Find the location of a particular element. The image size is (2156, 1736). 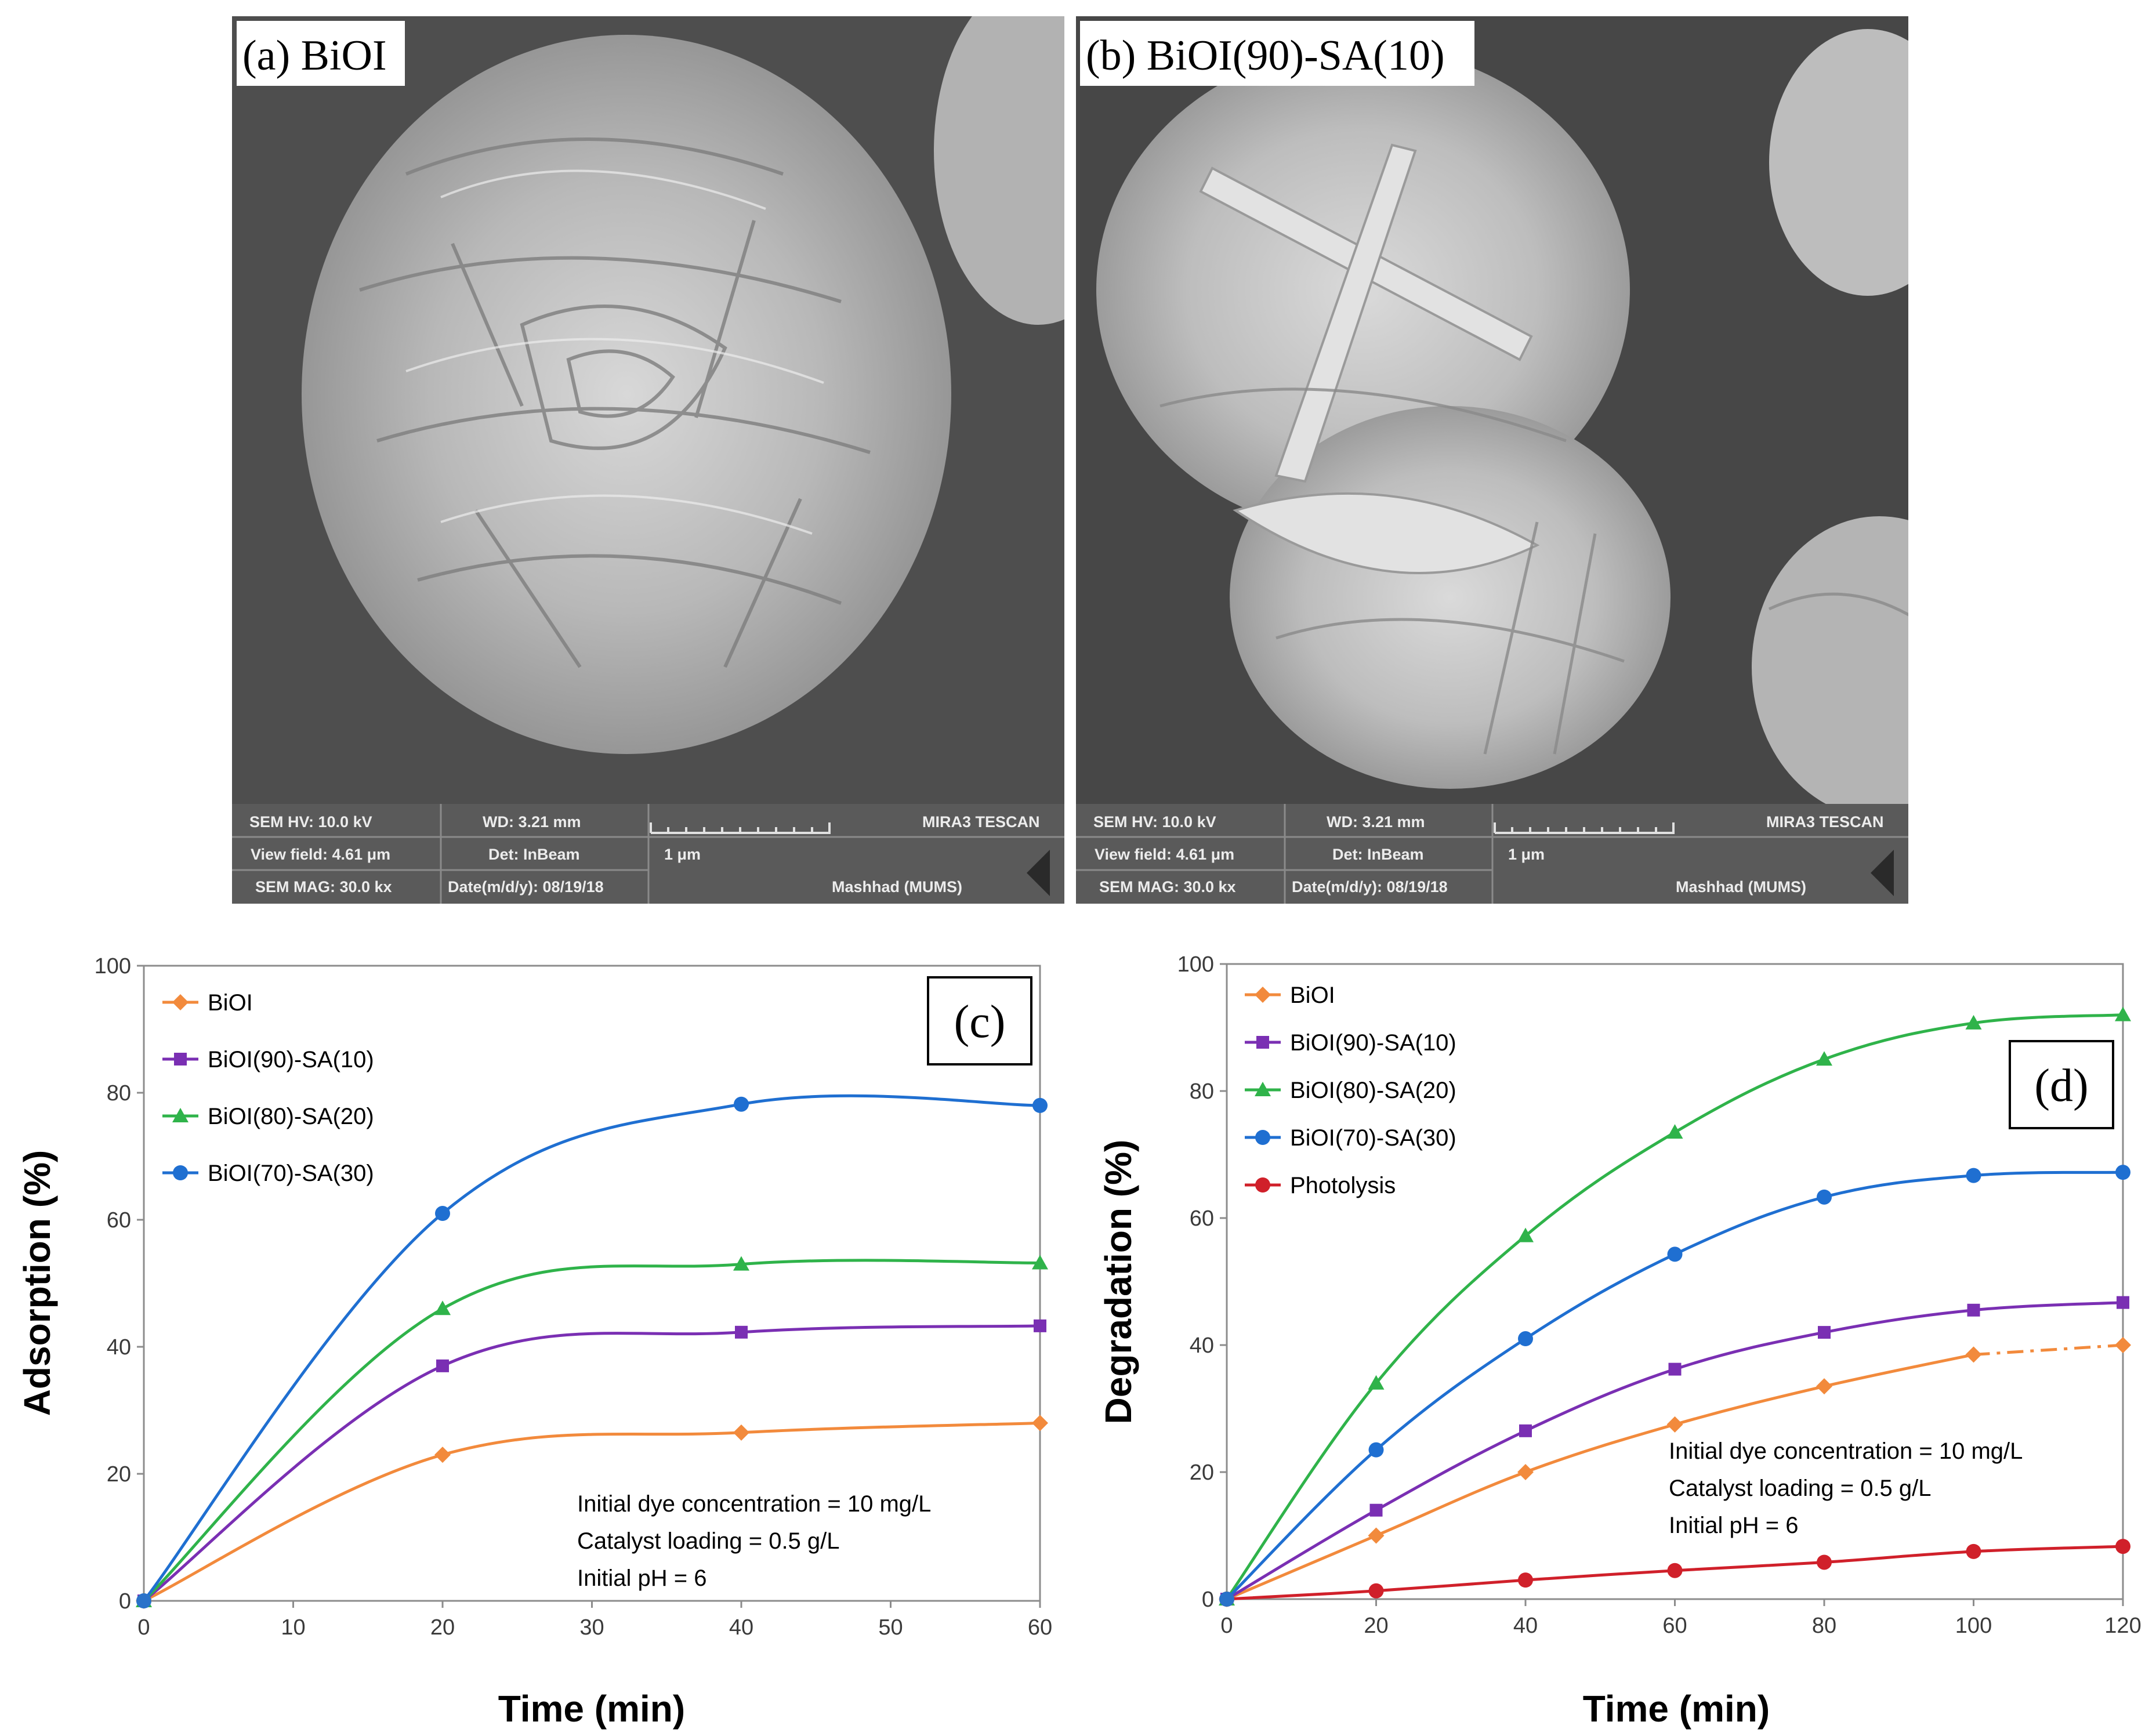

panel-label: (d) is located at coordinates (2061, 1085).